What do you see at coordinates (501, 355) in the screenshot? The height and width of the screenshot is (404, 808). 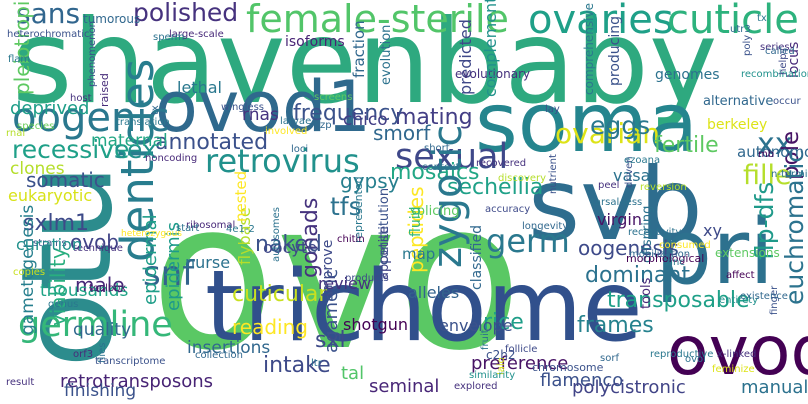 I see `word-c2h2: c2h2` at bounding box center [501, 355].